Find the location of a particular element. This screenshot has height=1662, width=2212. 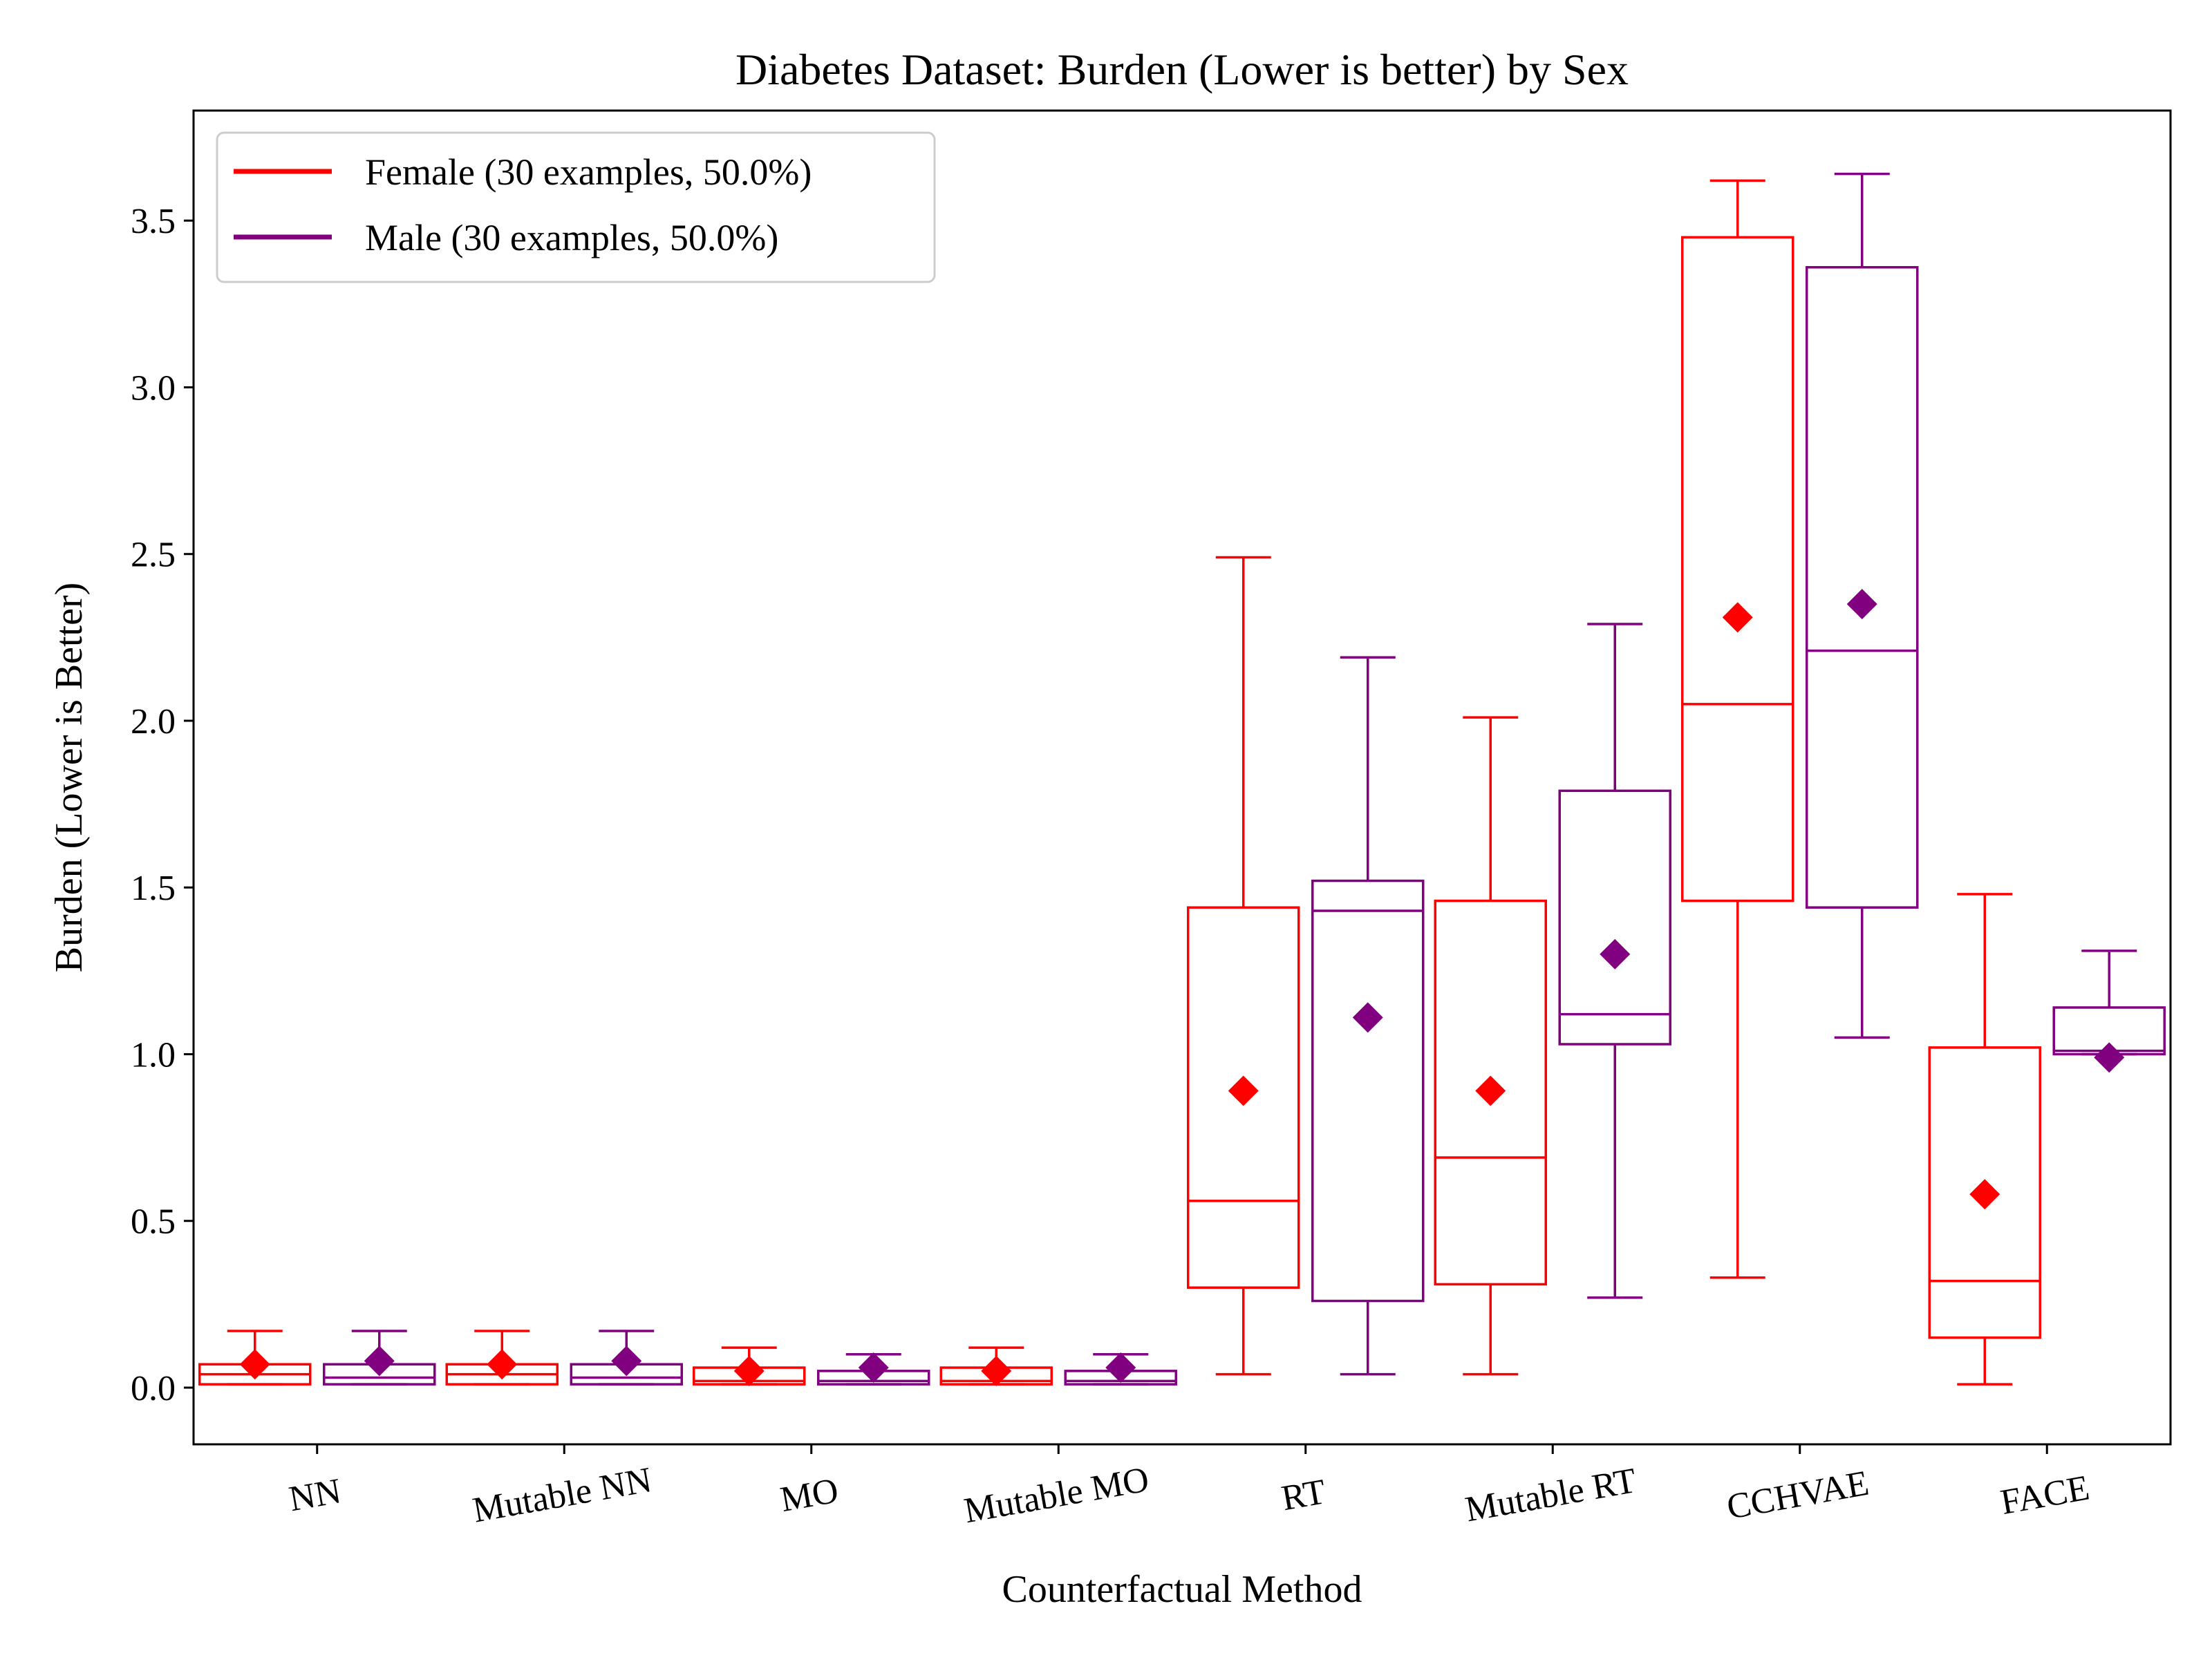

legend-frame is located at coordinates (576, 207).